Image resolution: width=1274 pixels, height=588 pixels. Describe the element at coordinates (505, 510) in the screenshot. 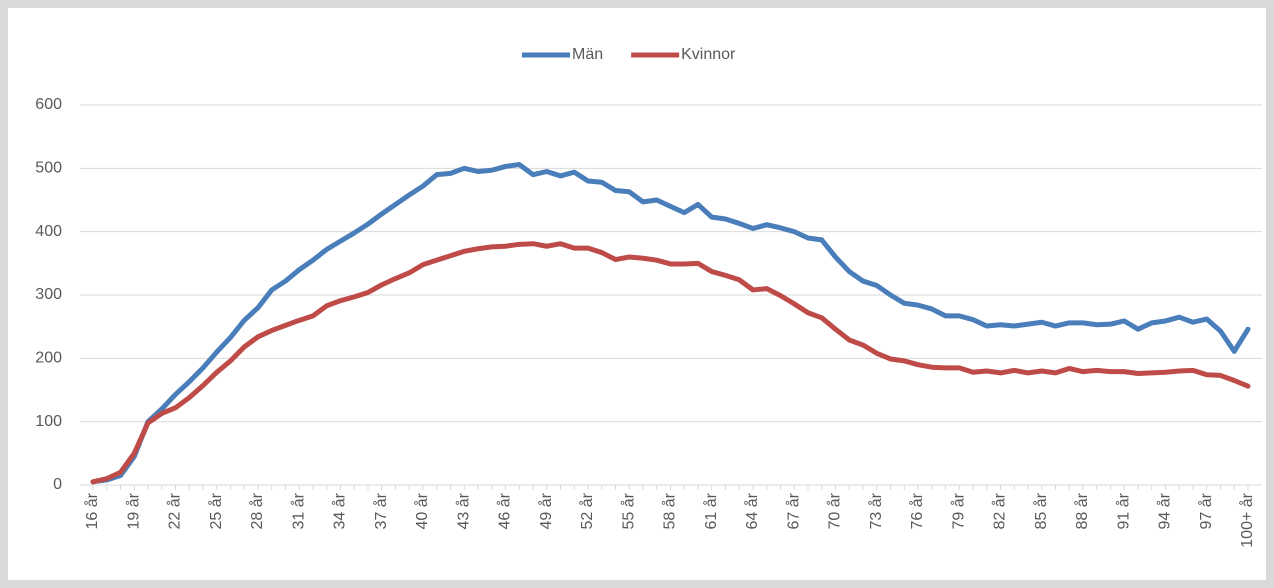

I see `x-tick-label: 46 år` at that location.